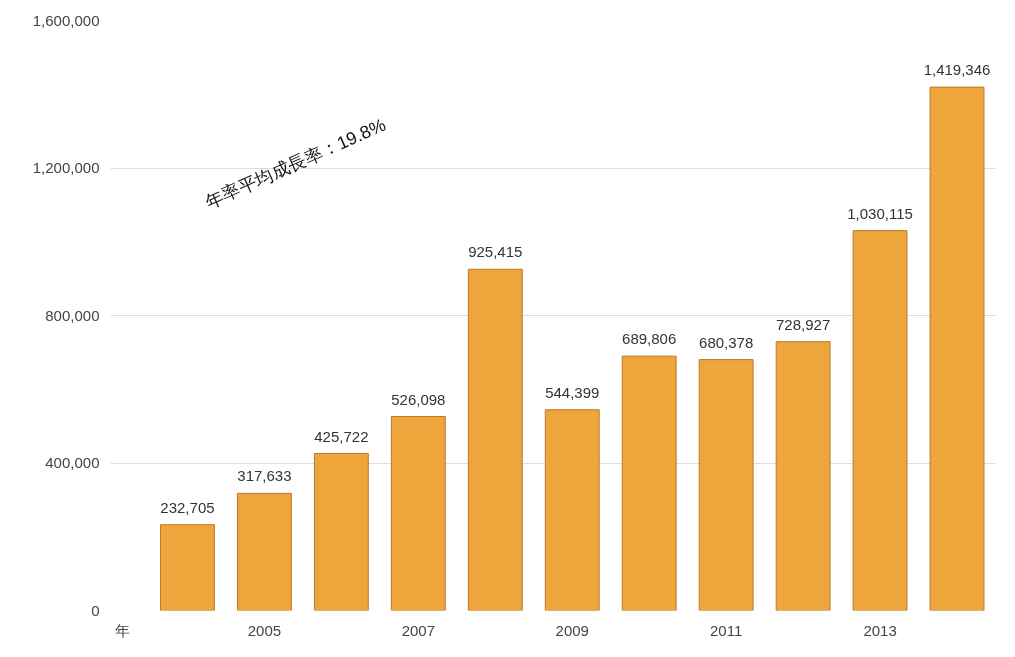 This screenshot has height=657, width=1015. I want to click on data-label: 317,633, so click(264, 476).